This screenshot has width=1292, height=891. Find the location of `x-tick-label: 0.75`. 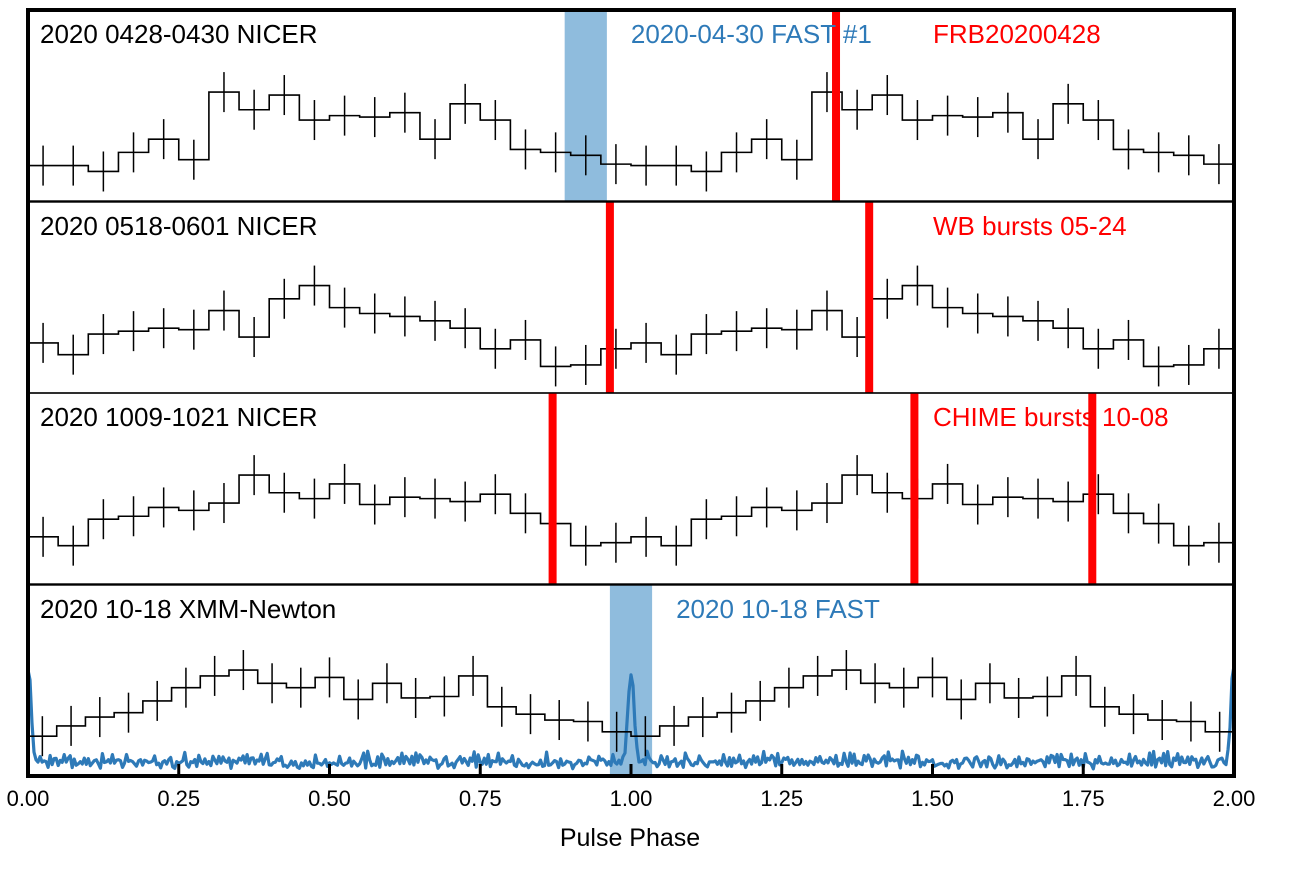

x-tick-label: 0.75 is located at coordinates (480, 798).